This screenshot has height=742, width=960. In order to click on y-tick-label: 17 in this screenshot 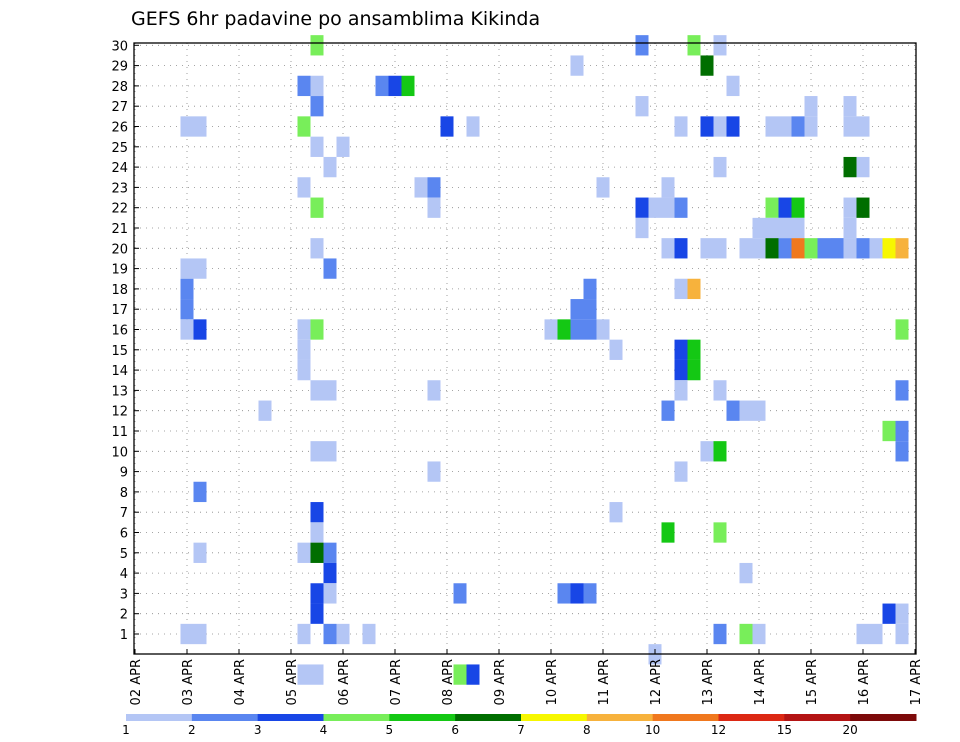, I will do `click(119, 310)`.